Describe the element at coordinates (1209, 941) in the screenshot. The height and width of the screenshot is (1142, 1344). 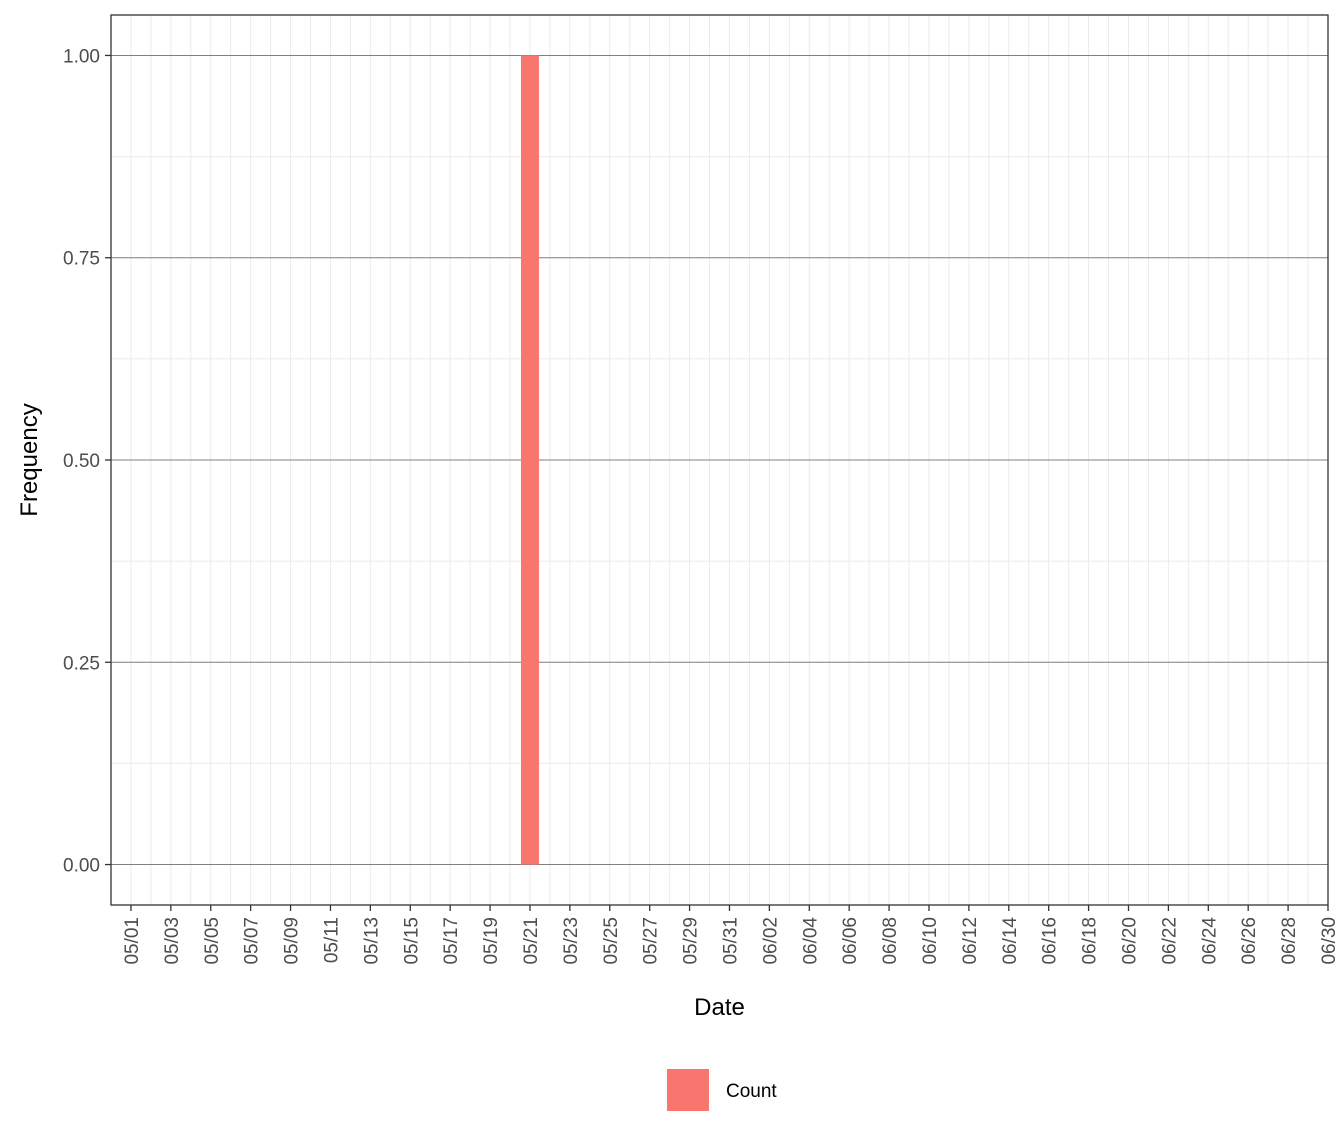
I see `x-tick-label: 06/24` at that location.